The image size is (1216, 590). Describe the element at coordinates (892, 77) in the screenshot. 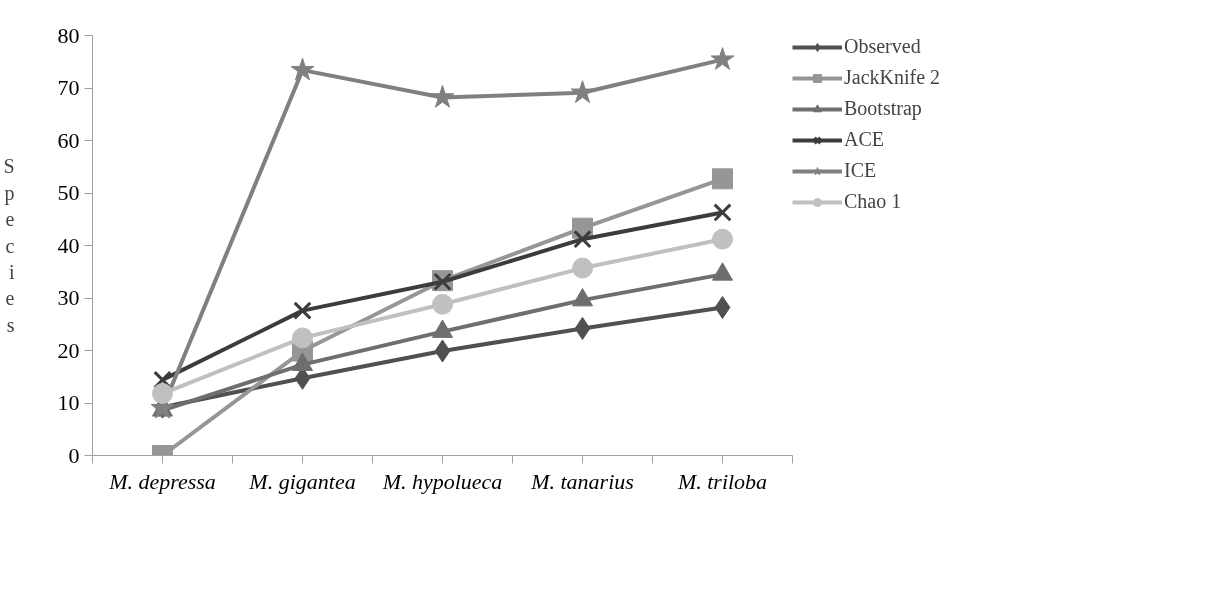

I see `legend-label: JackKnife 2` at that location.